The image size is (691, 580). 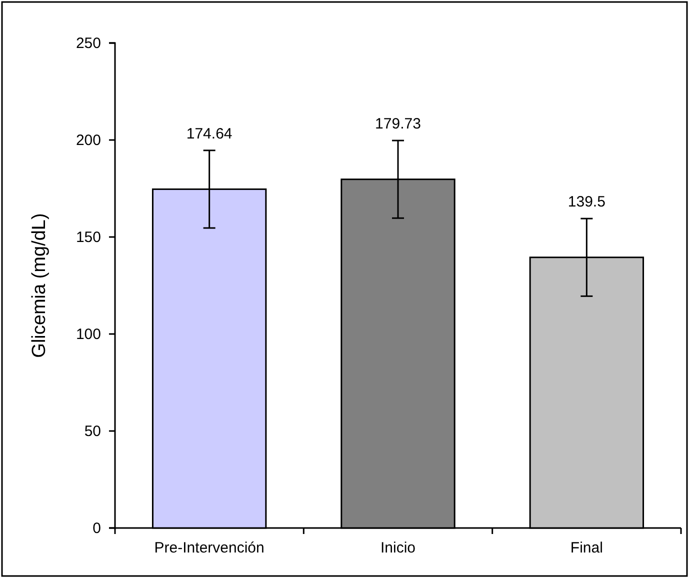 What do you see at coordinates (209, 133) in the screenshot?
I see `data-label: 174.64` at bounding box center [209, 133].